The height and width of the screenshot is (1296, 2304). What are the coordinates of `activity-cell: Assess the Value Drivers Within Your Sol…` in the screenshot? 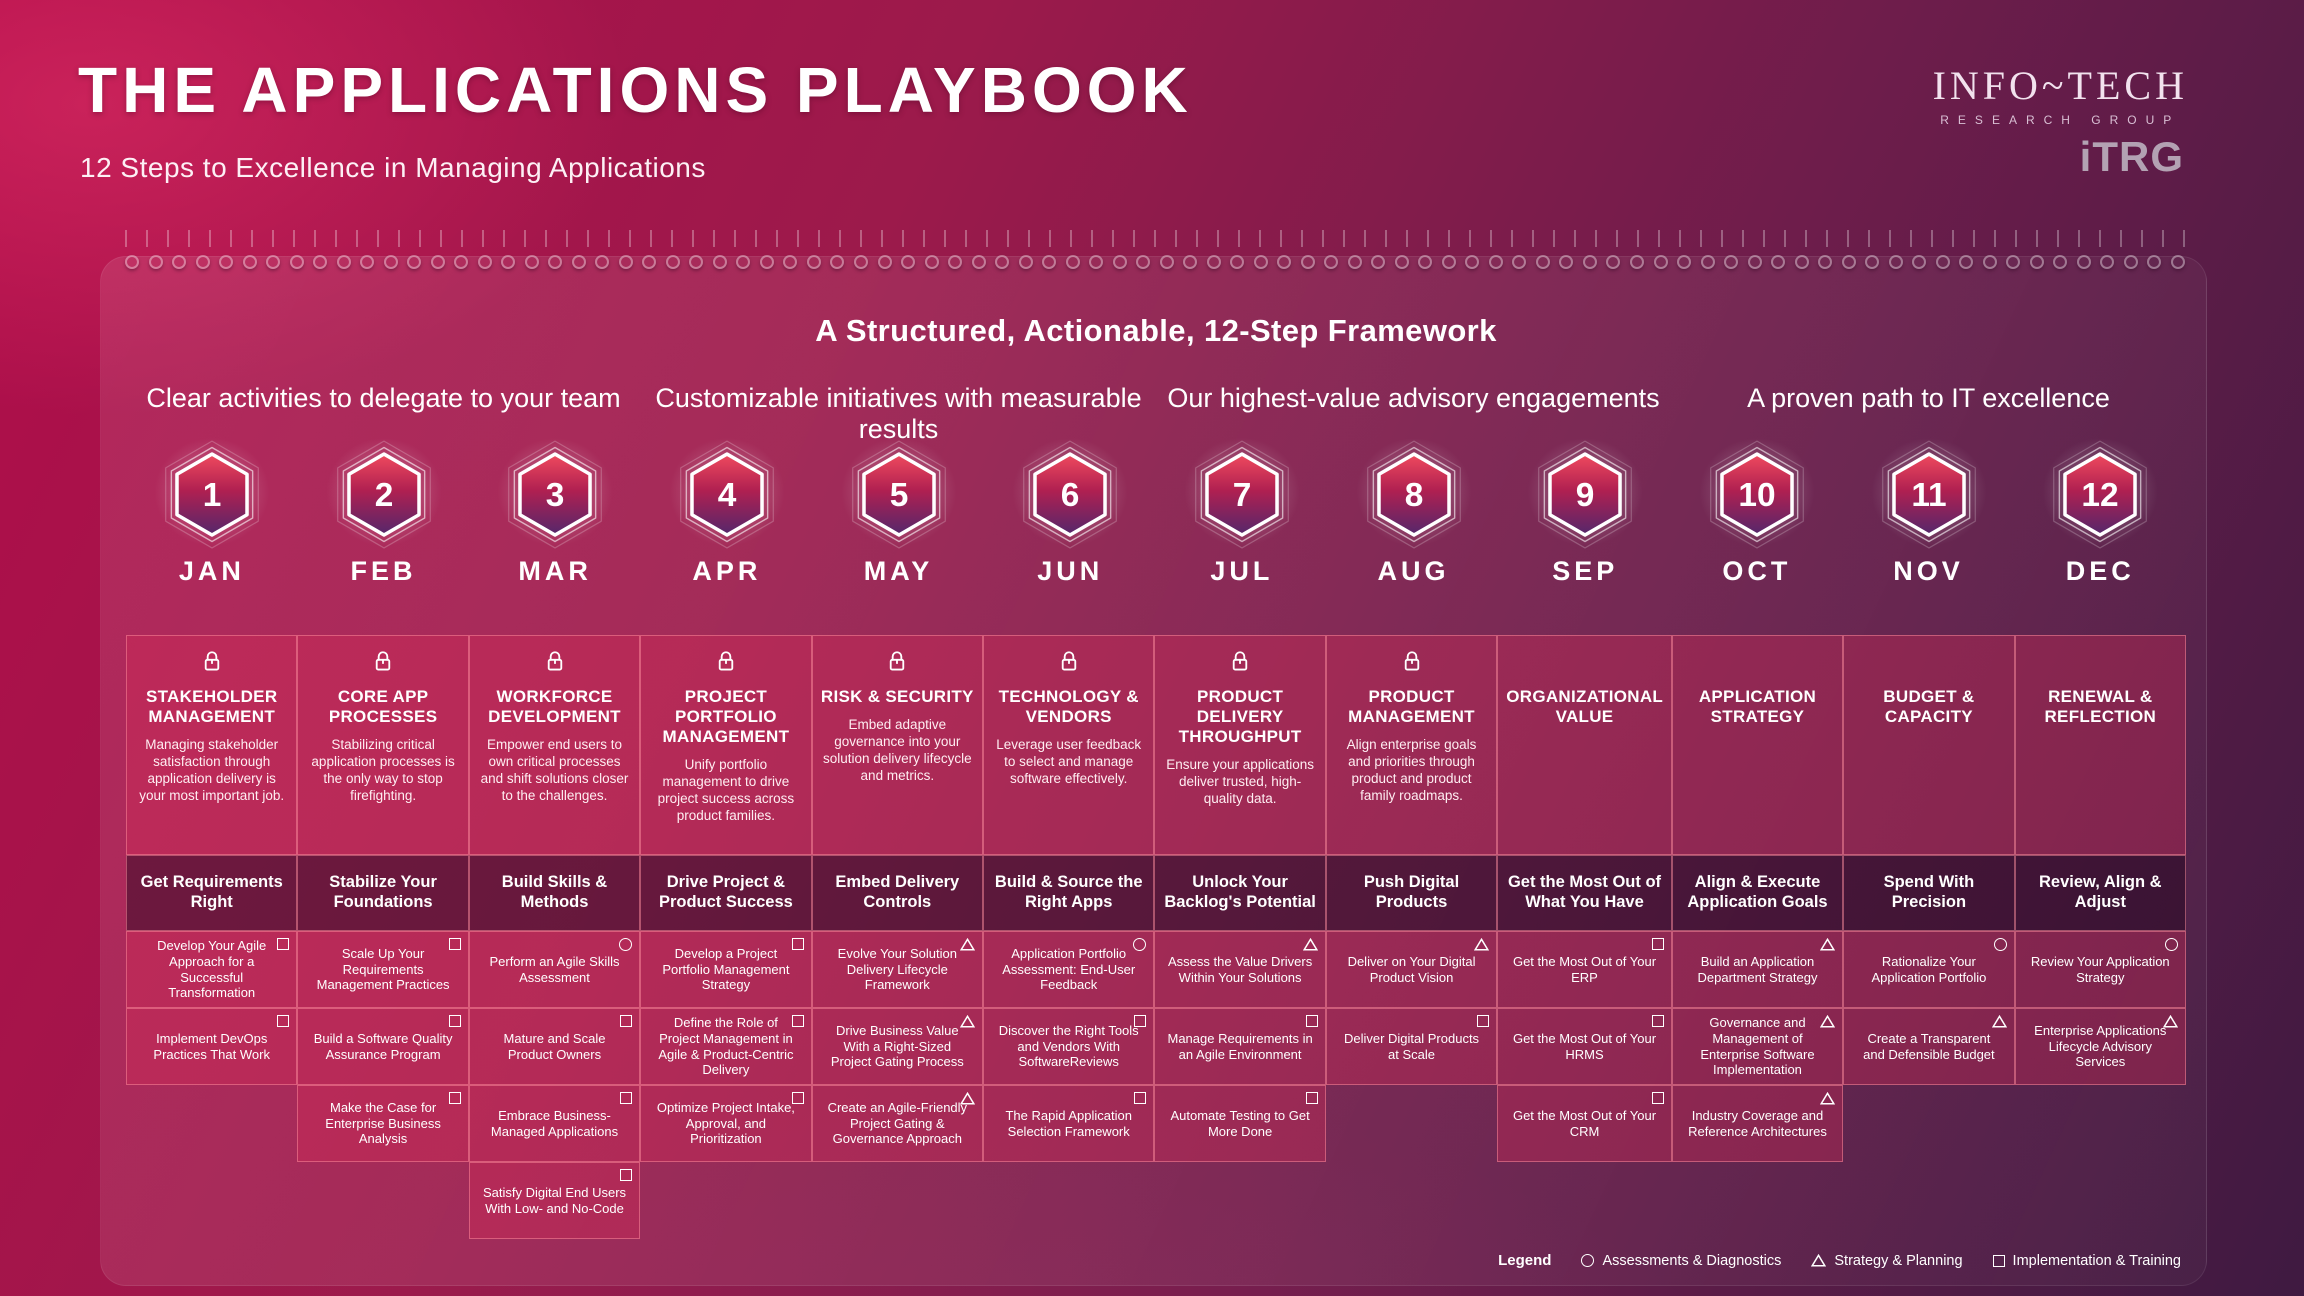 It's located at (1240, 969).